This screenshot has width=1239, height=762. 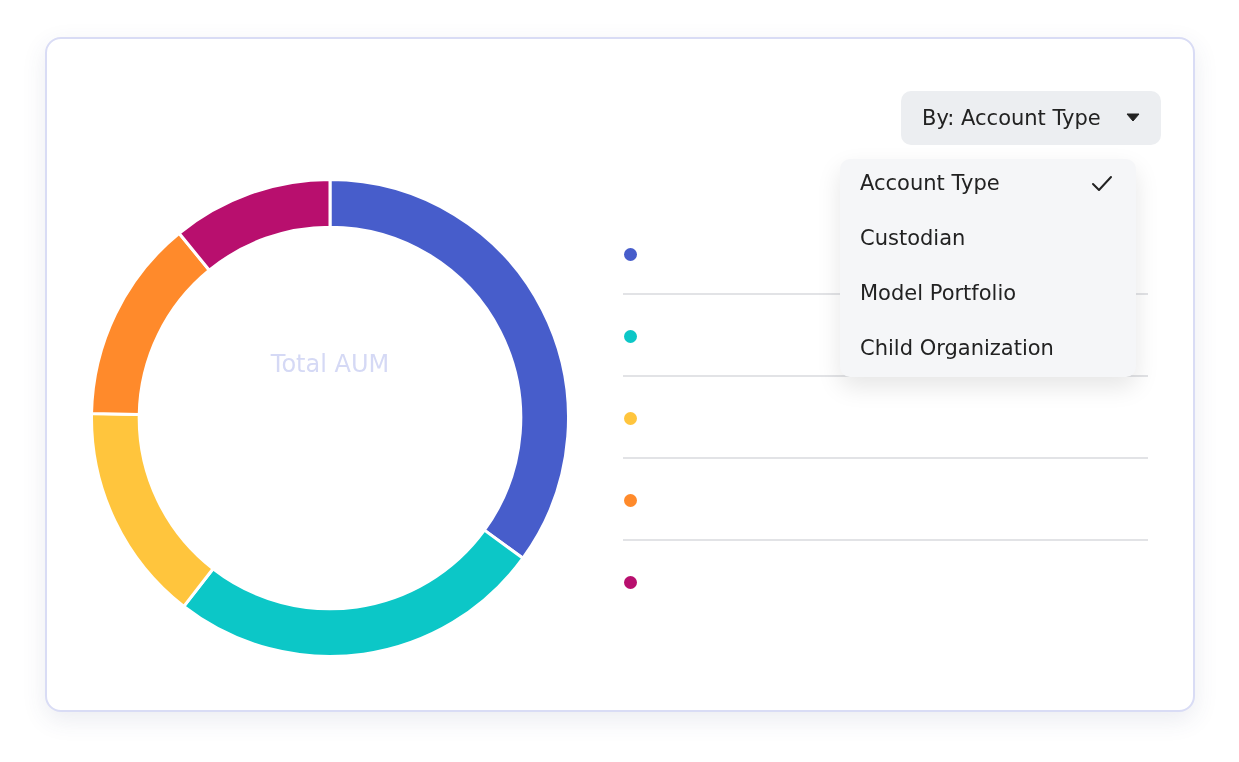 What do you see at coordinates (938, 293) in the screenshot?
I see `text: Model Portfolio` at bounding box center [938, 293].